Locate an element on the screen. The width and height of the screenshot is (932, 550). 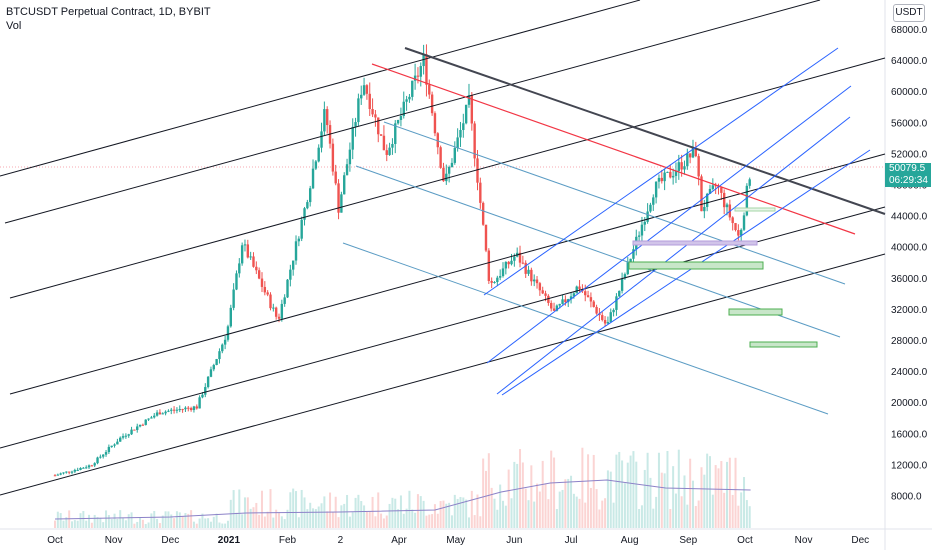
price-tick-label: 12000.0 is located at coordinates (909, 465).